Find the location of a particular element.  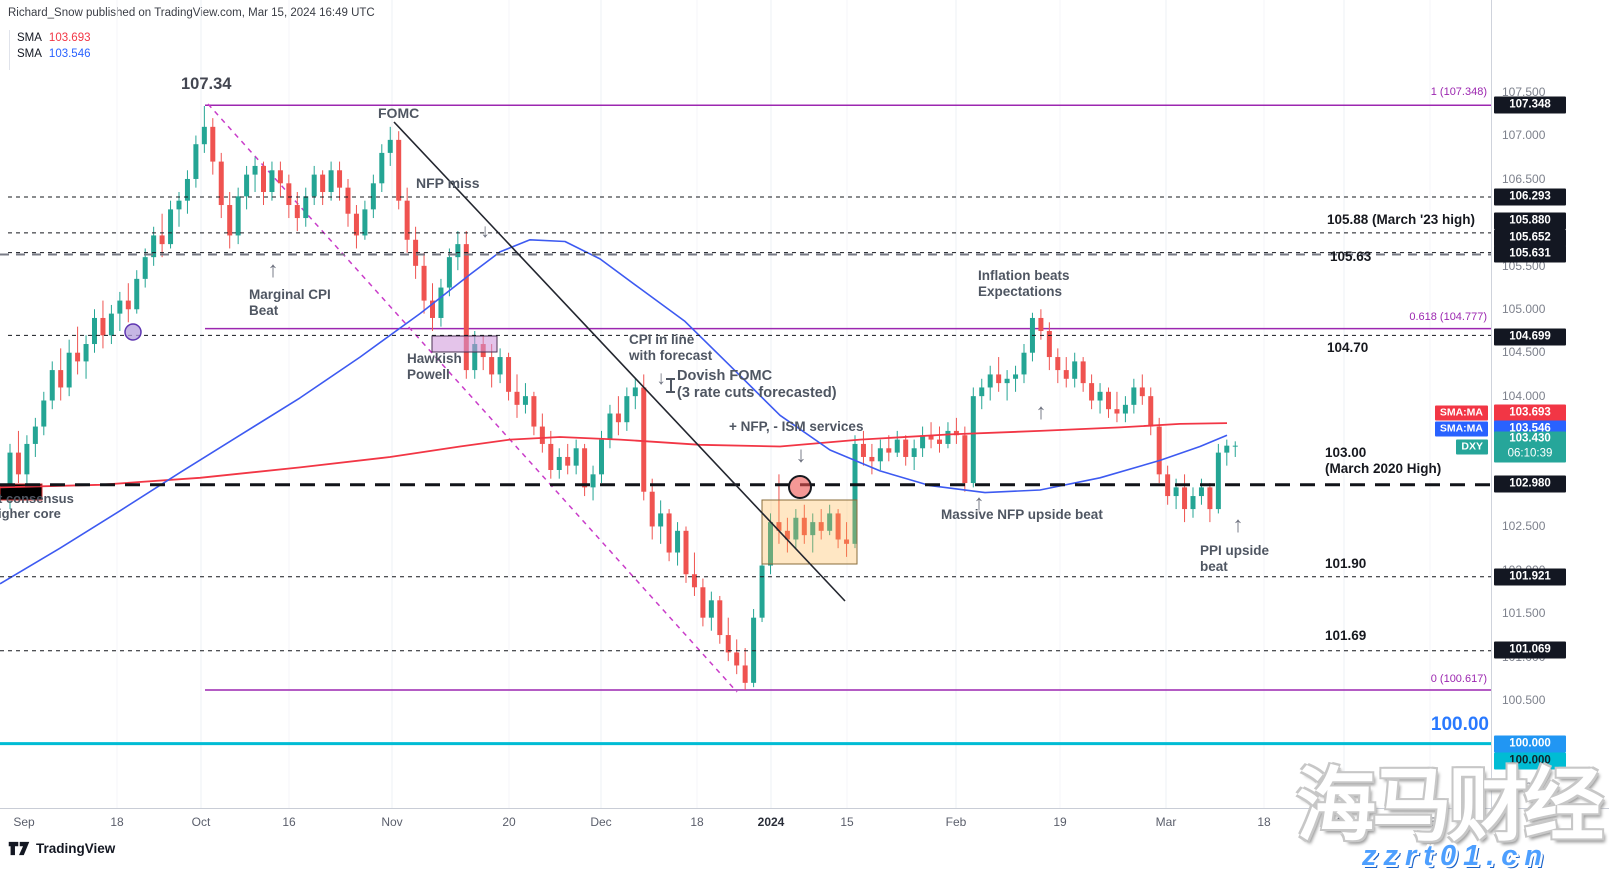

sma-red-line is located at coordinates (614, 455).